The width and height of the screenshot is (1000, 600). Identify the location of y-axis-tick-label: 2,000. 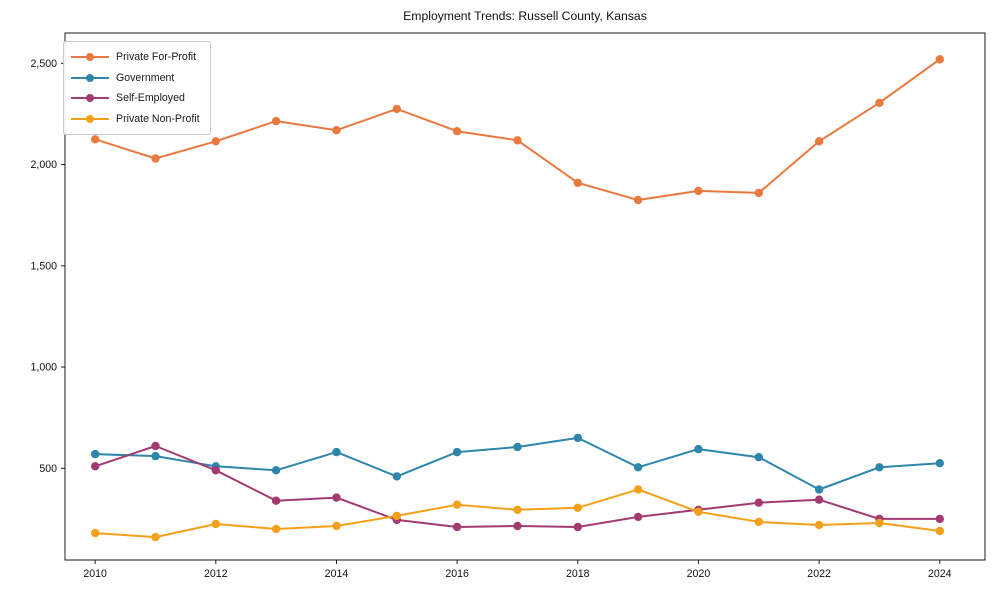
(43, 165).